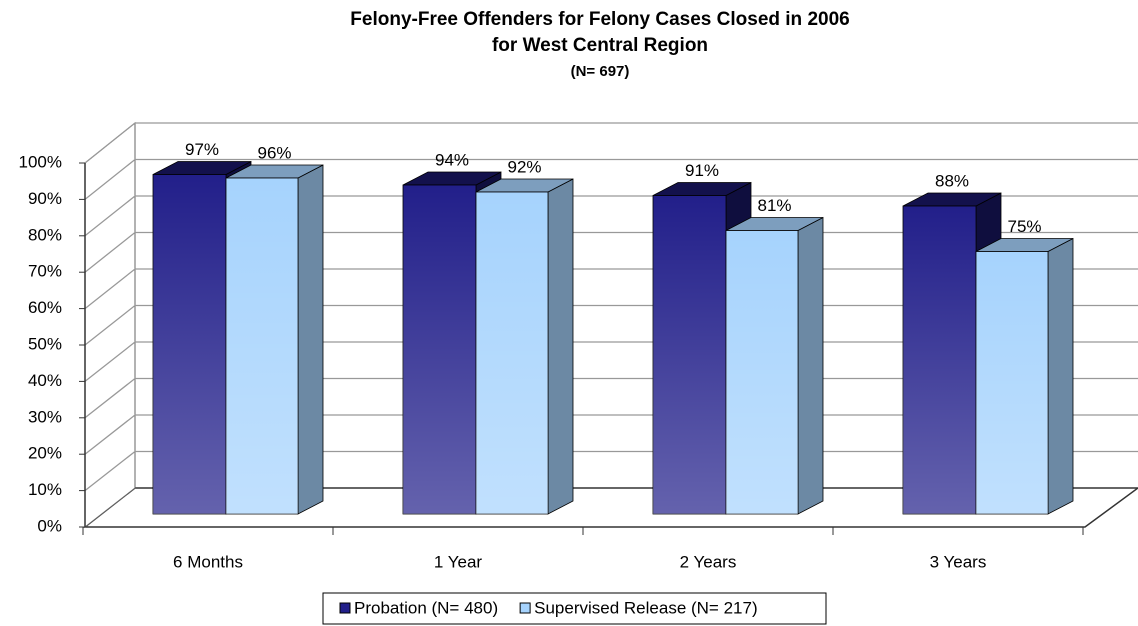 The image size is (1138, 626). What do you see at coordinates (45, 198) in the screenshot?
I see `y-tick-label: 90%` at bounding box center [45, 198].